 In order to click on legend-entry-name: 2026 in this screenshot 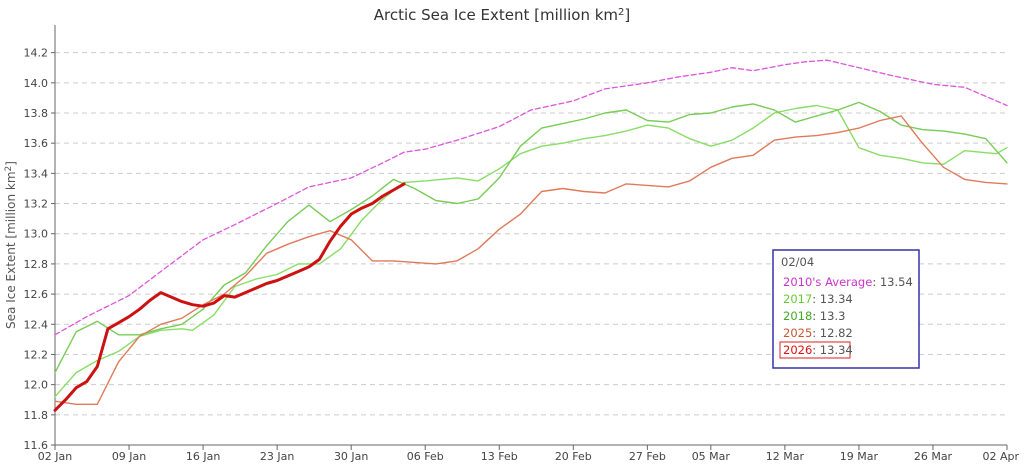, I will do `click(797, 350)`.